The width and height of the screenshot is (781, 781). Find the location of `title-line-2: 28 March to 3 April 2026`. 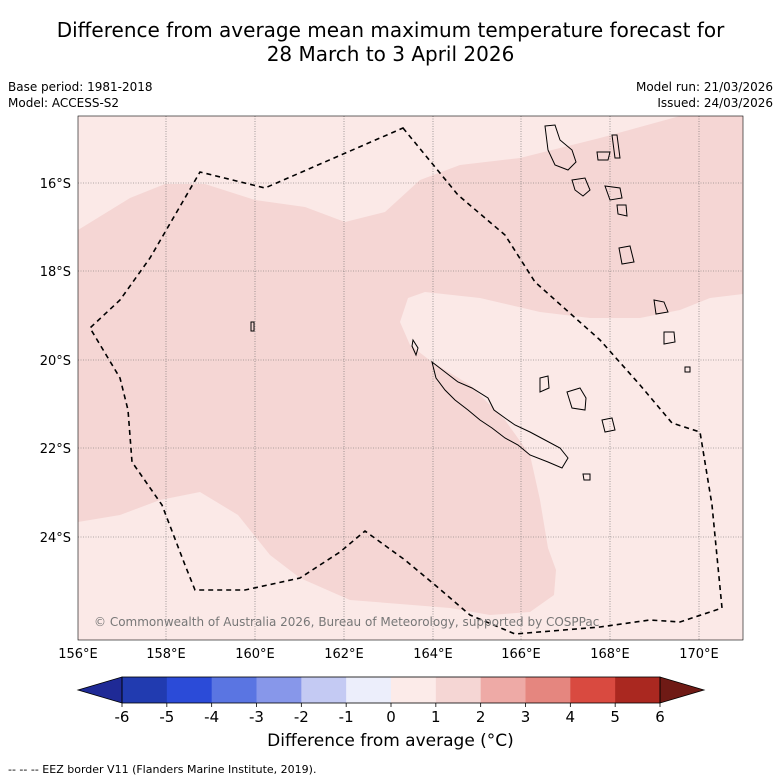

title-line-2: 28 March to 3 April 2026 is located at coordinates (390, 54).